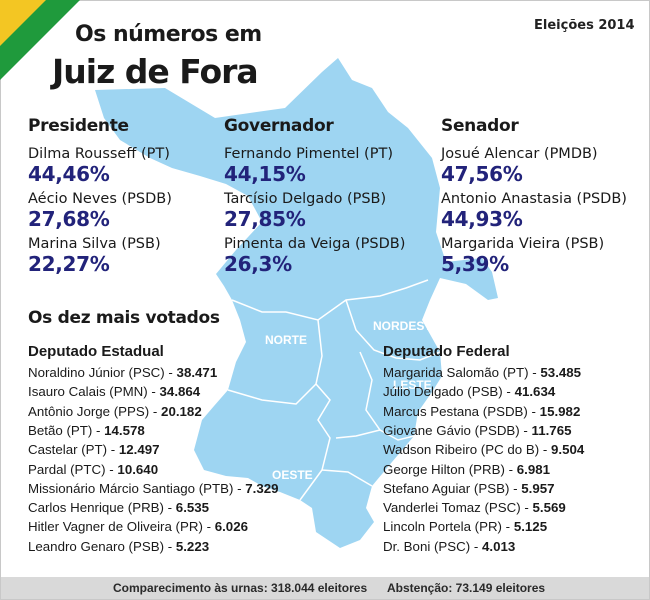  What do you see at coordinates (530, 527) in the screenshot?
I see `vote-count: 5.125` at bounding box center [530, 527].